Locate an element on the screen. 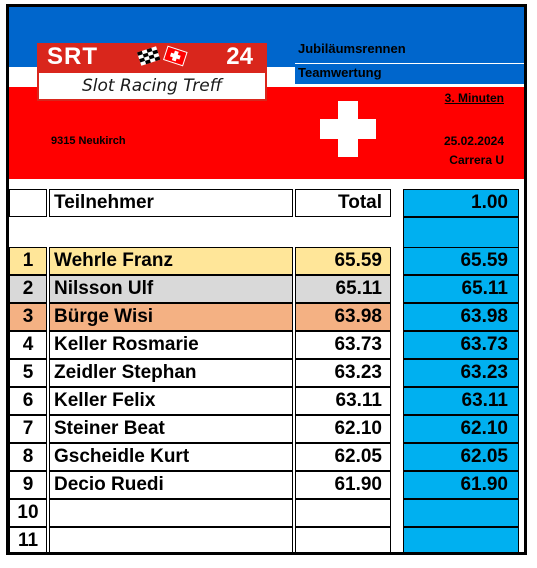  name-cell: Nilsson Ulf is located at coordinates (171, 289).